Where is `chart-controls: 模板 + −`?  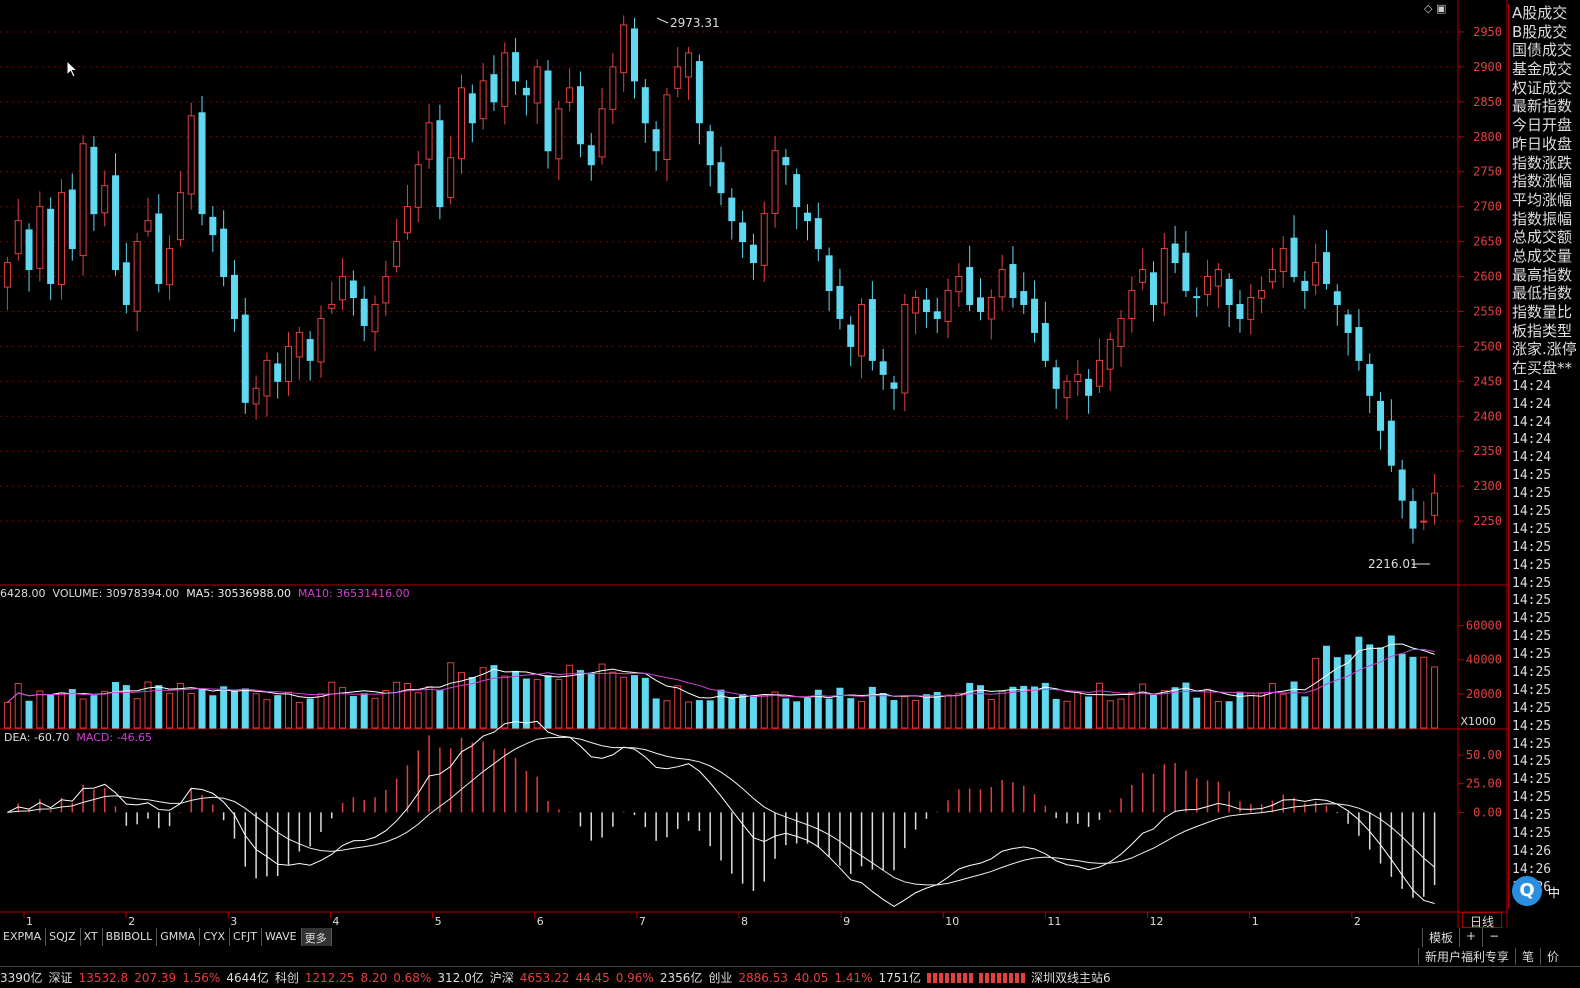 chart-controls: 模板 + − is located at coordinates (1463, 937).